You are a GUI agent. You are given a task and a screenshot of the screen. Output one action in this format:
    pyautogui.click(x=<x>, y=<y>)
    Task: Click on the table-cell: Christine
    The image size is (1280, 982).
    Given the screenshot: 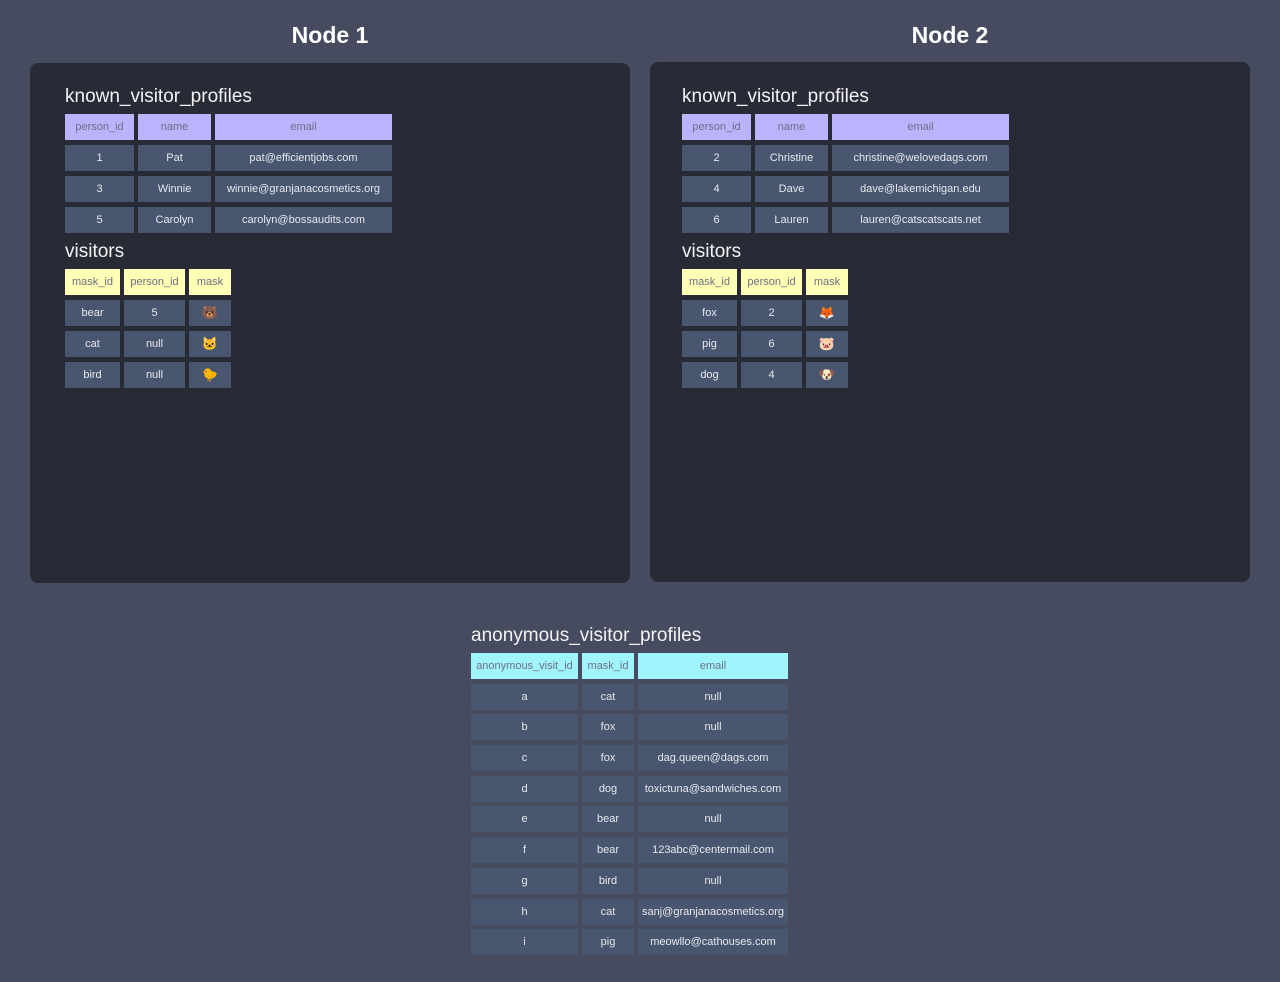 What is the action you would take?
    pyautogui.click(x=791, y=158)
    